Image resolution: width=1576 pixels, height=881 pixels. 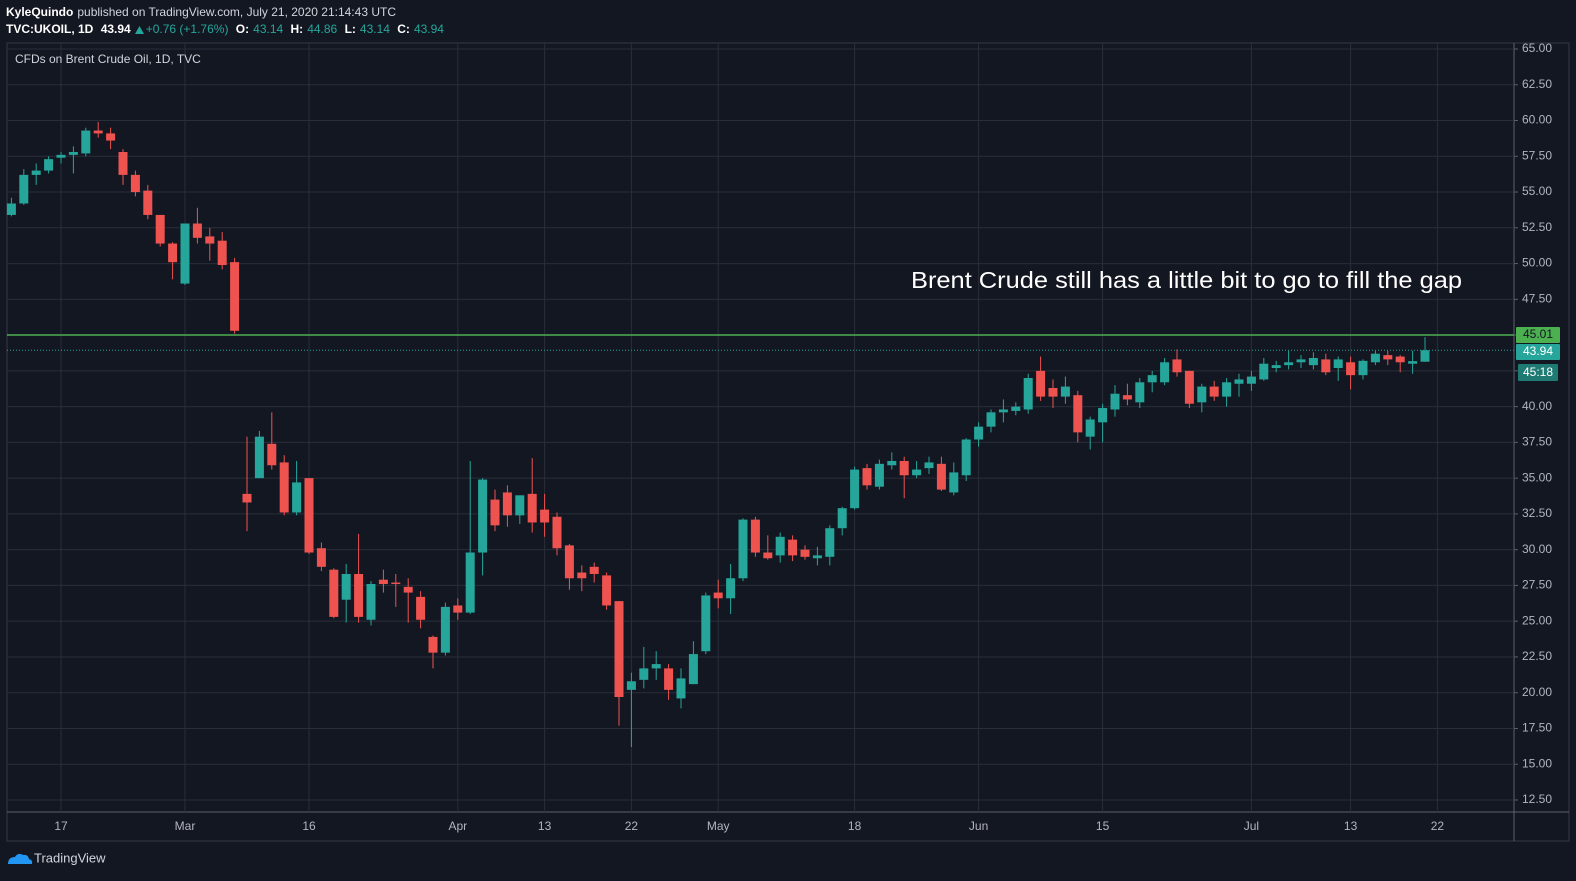 I want to click on y-tick-label: 32.50, so click(x=1537, y=513).